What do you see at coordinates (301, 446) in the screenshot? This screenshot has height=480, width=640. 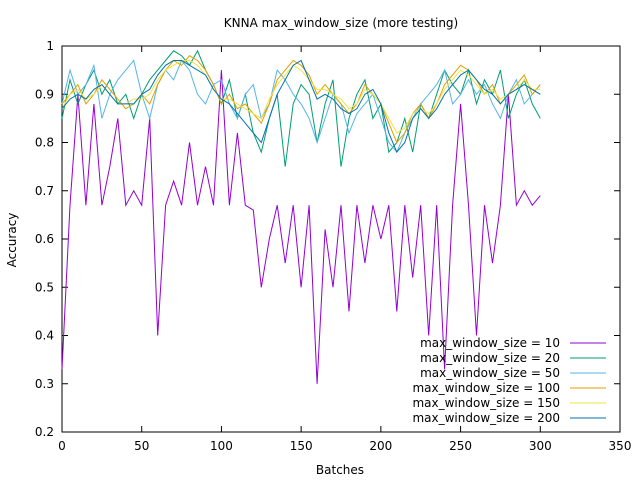 I see `x-tick-label: 150` at bounding box center [301, 446].